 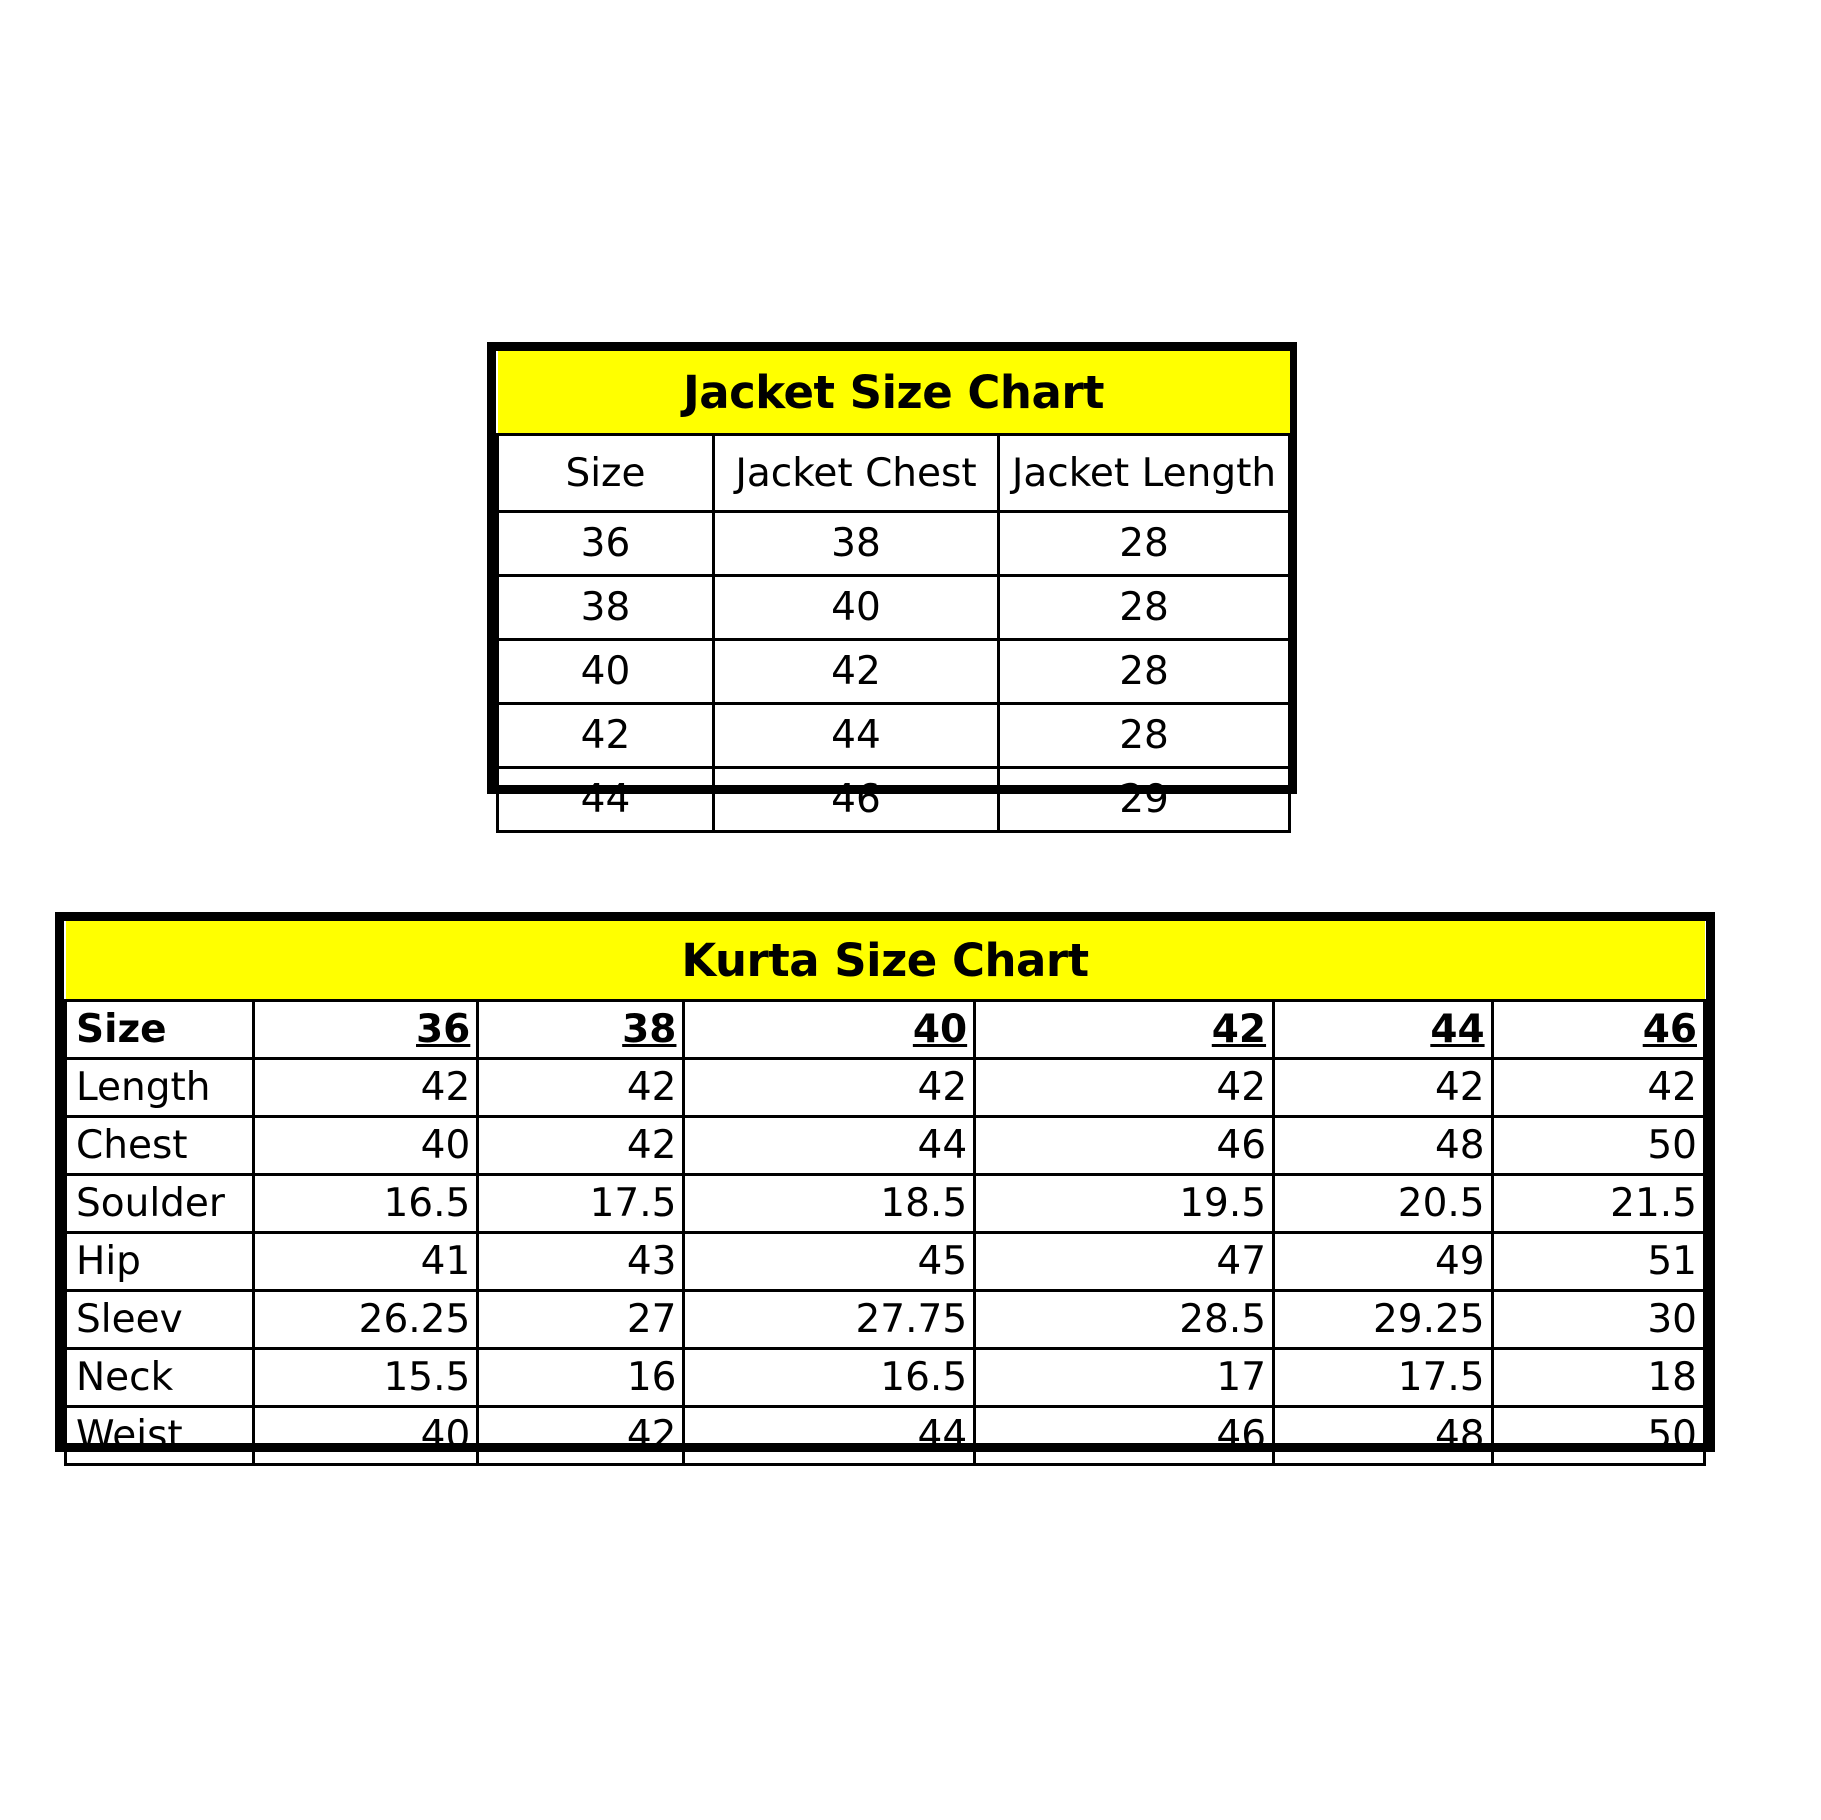 I want to click on kurta-size-header-44: 44, so click(x=1383, y=1029).